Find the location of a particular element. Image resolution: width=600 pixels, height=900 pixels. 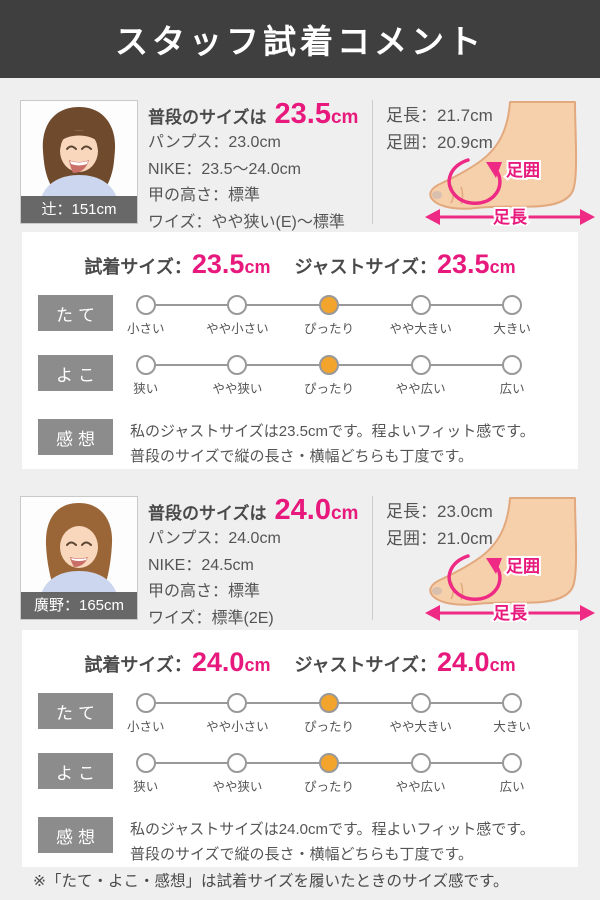

usual-size-line: 普段のサイズは 23.5 cm is located at coordinates (260, 114).